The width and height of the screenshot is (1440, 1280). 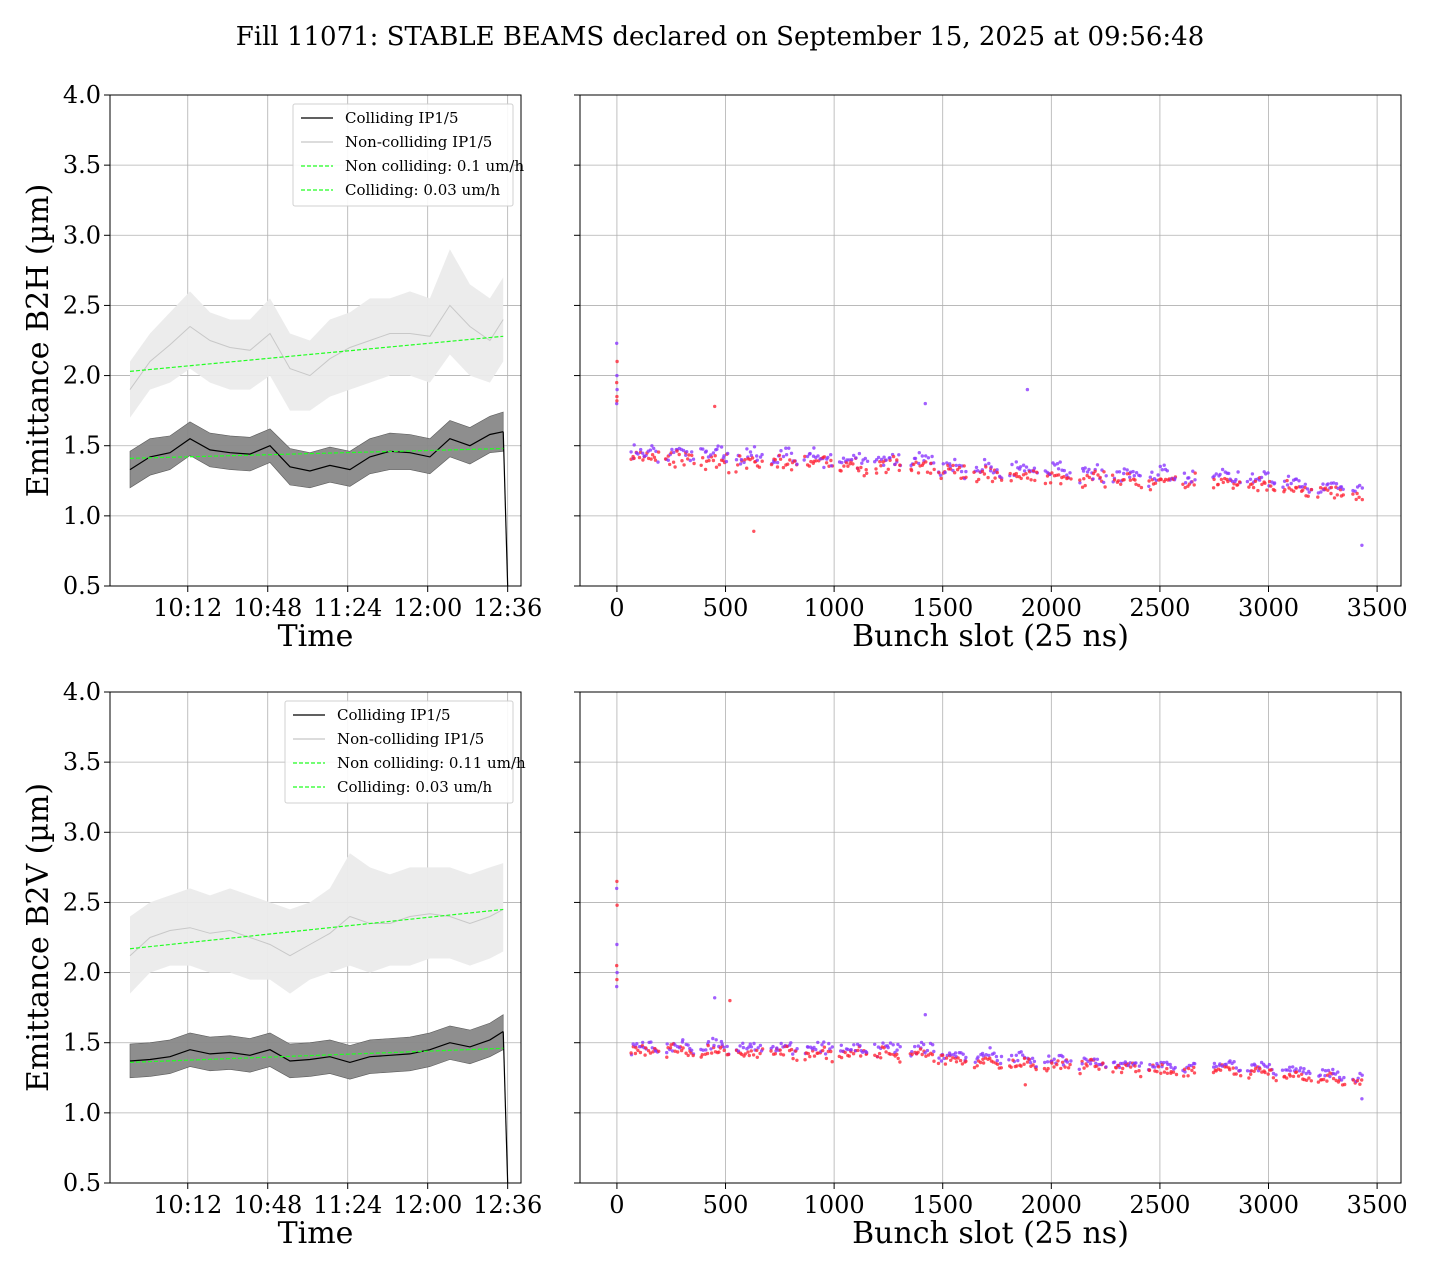 What do you see at coordinates (316, 1233) in the screenshot?
I see `x-axis-label: Time` at bounding box center [316, 1233].